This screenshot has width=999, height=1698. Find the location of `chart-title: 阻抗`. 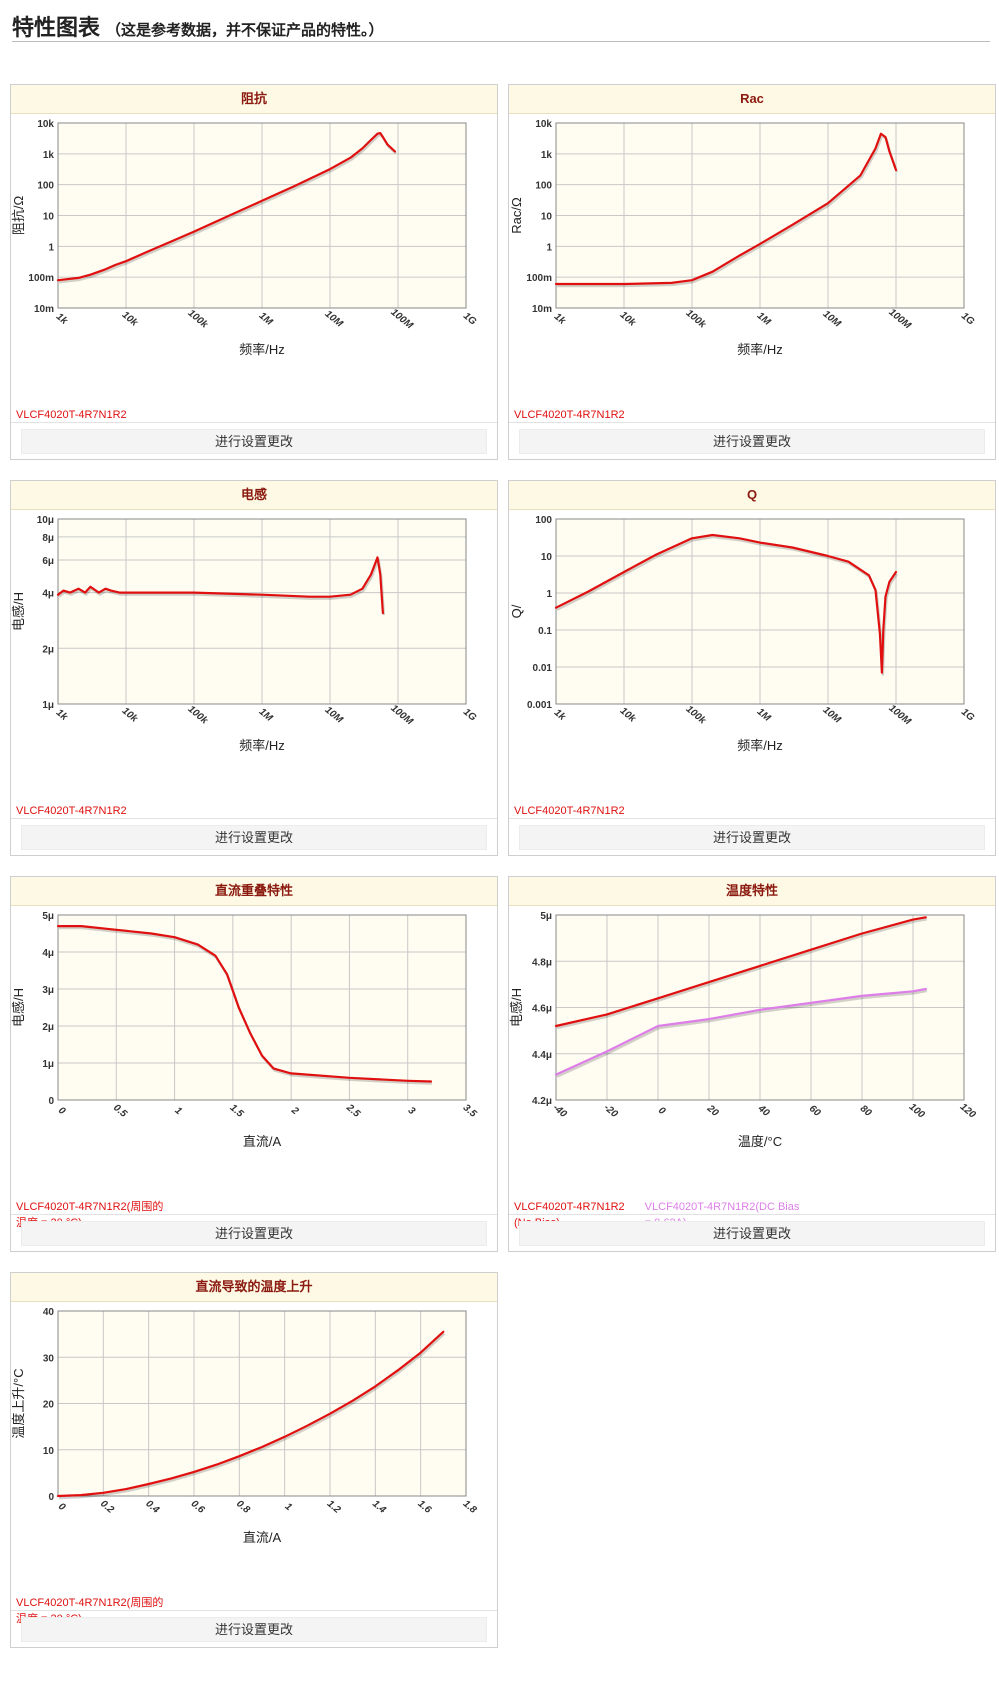

chart-title: 阻抗 is located at coordinates (254, 99).